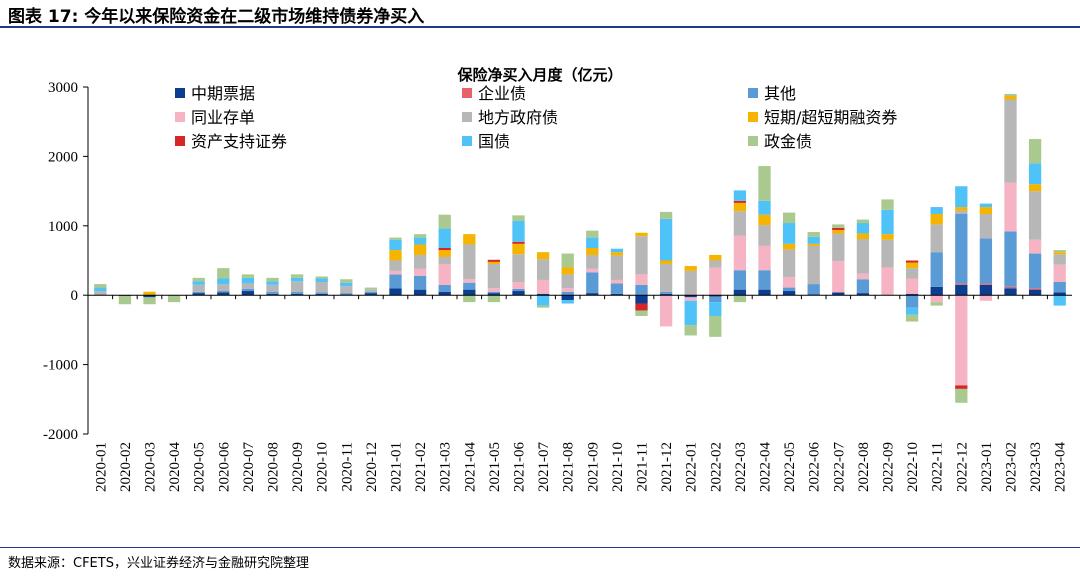  What do you see at coordinates (518, 117) in the screenshot?
I see `legend-label: 地方政府债` at bounding box center [518, 117].